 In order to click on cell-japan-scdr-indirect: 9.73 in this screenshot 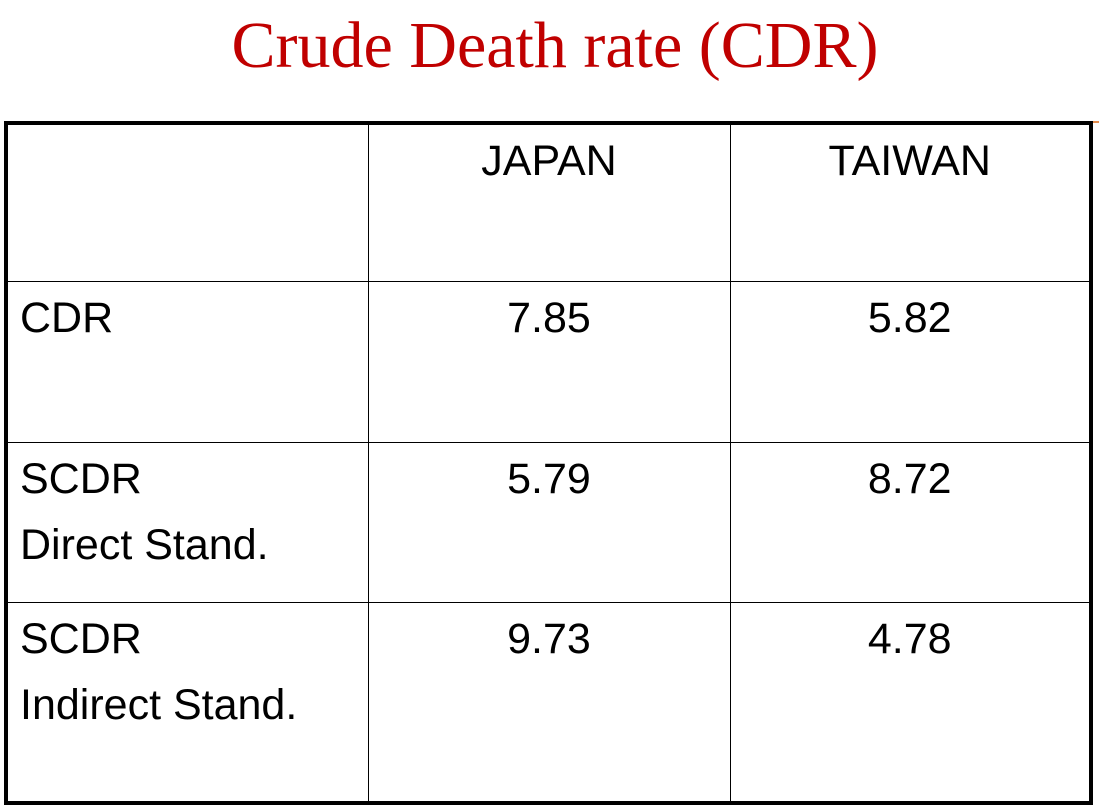, I will do `click(549, 702)`.